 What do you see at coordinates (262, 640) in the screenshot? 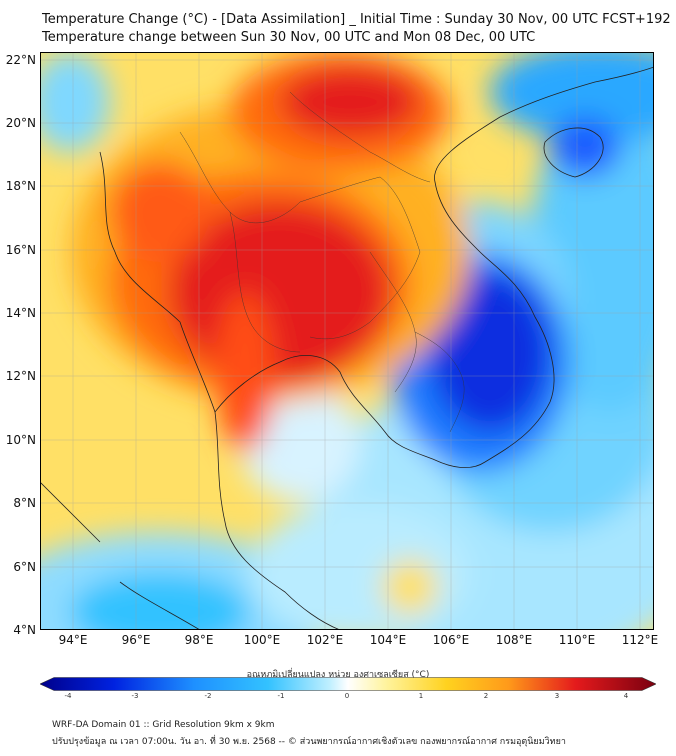
I see `lon-label: 100°E` at bounding box center [262, 640].